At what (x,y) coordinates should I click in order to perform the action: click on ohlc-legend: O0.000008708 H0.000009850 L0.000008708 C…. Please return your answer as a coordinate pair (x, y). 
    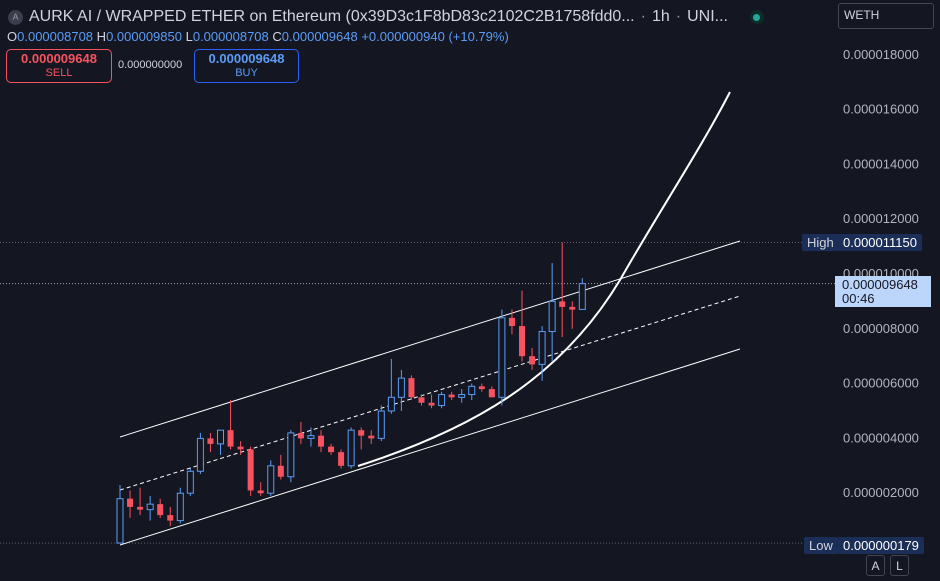
    Looking at the image, I should click on (258, 36).